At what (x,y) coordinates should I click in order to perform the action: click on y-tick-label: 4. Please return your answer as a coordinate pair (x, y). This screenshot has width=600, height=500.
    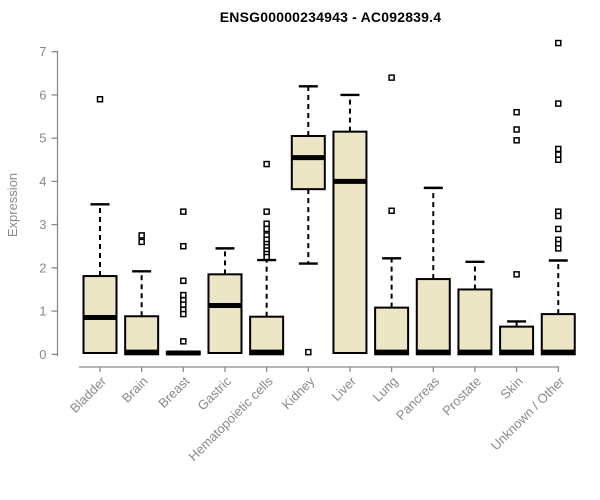
    Looking at the image, I should click on (42, 181).